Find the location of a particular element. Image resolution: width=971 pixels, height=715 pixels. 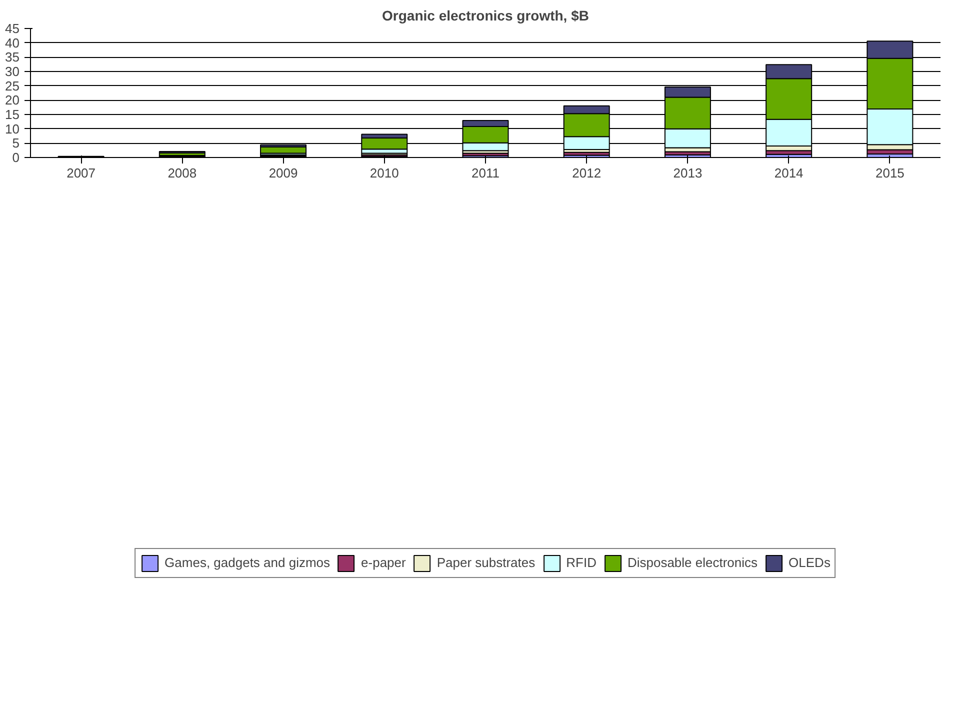

y-tick-label: 5 is located at coordinates (16, 143).